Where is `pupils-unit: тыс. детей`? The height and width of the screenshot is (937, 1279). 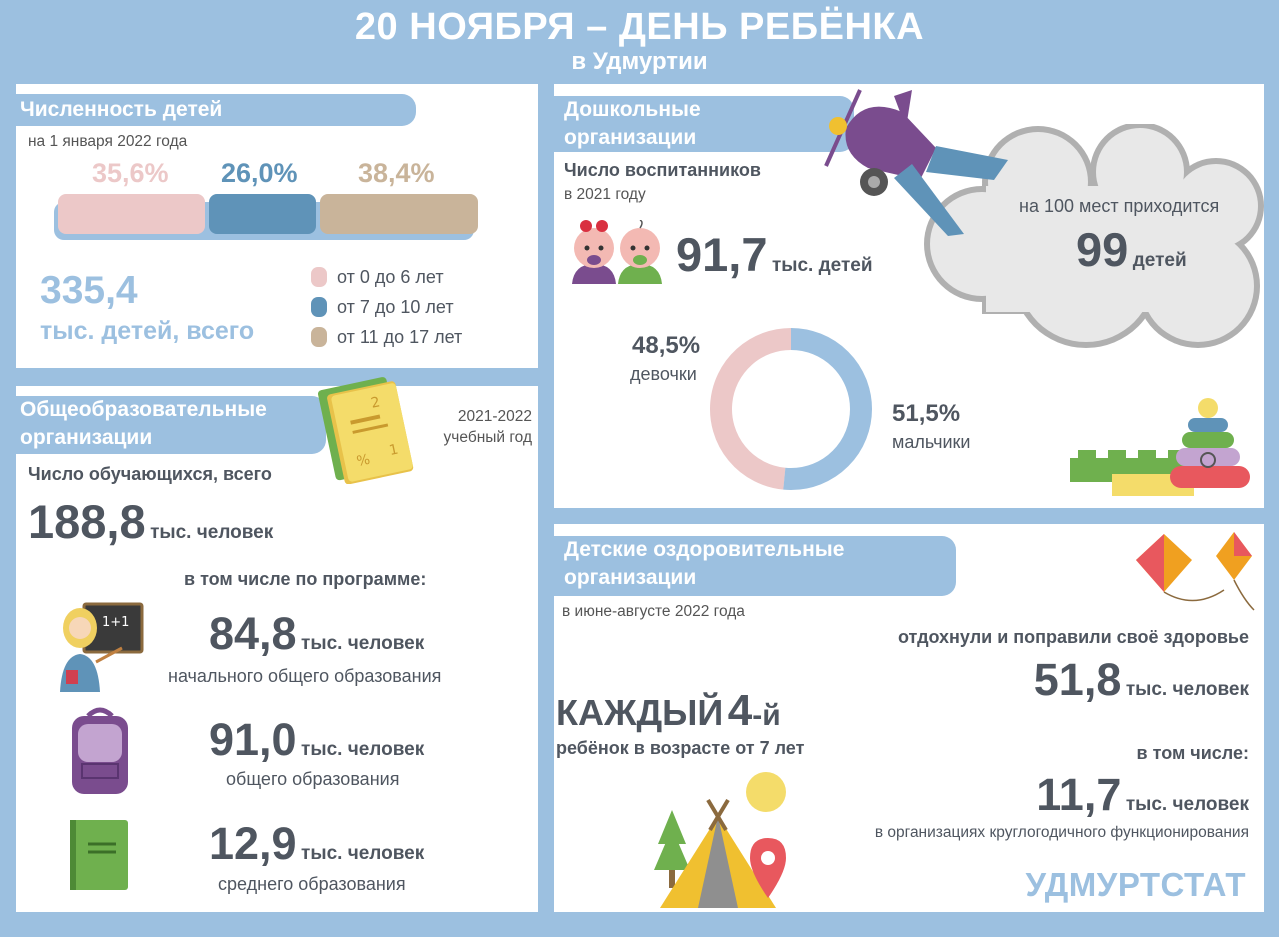
pupils-unit: тыс. детей is located at coordinates (822, 265).